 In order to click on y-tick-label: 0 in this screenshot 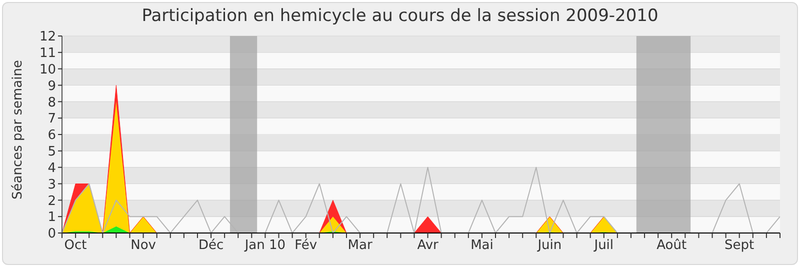, I will do `click(52, 234)`.